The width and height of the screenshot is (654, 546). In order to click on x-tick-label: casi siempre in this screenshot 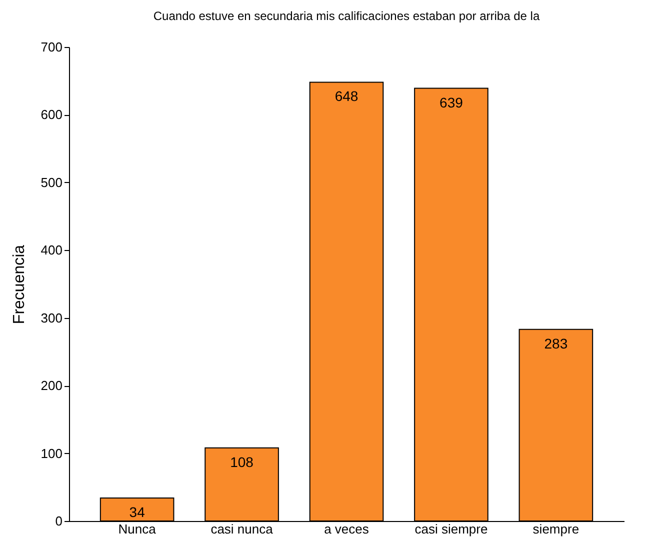, I will do `click(451, 529)`.